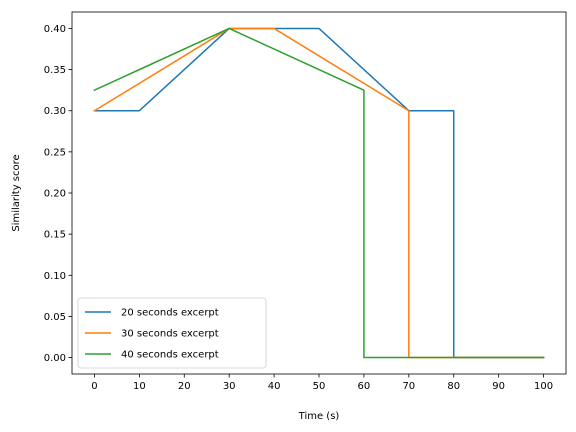 Image resolution: width=576 pixels, height=432 pixels. I want to click on x-tick-label: 80, so click(453, 386).